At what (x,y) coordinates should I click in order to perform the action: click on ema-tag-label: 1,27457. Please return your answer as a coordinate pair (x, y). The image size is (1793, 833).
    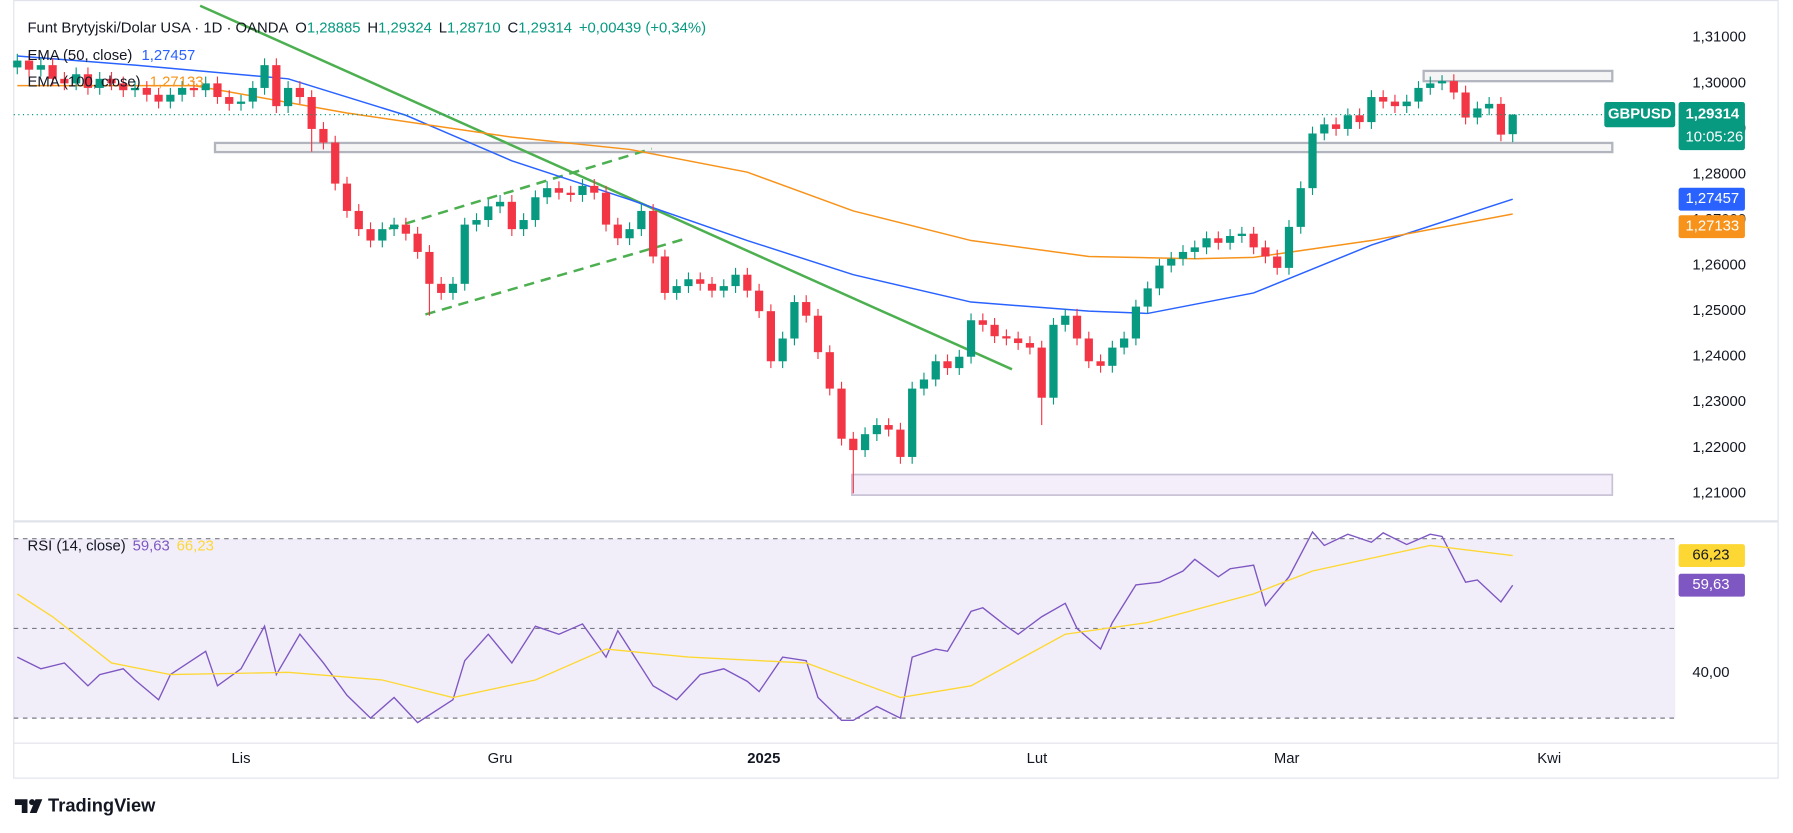
    Looking at the image, I should click on (1712, 199).